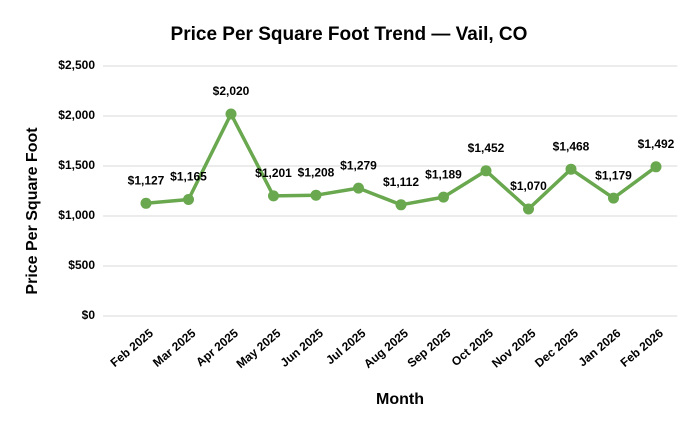  I want to click on x-tick-label: Sep 2025, so click(429, 348).